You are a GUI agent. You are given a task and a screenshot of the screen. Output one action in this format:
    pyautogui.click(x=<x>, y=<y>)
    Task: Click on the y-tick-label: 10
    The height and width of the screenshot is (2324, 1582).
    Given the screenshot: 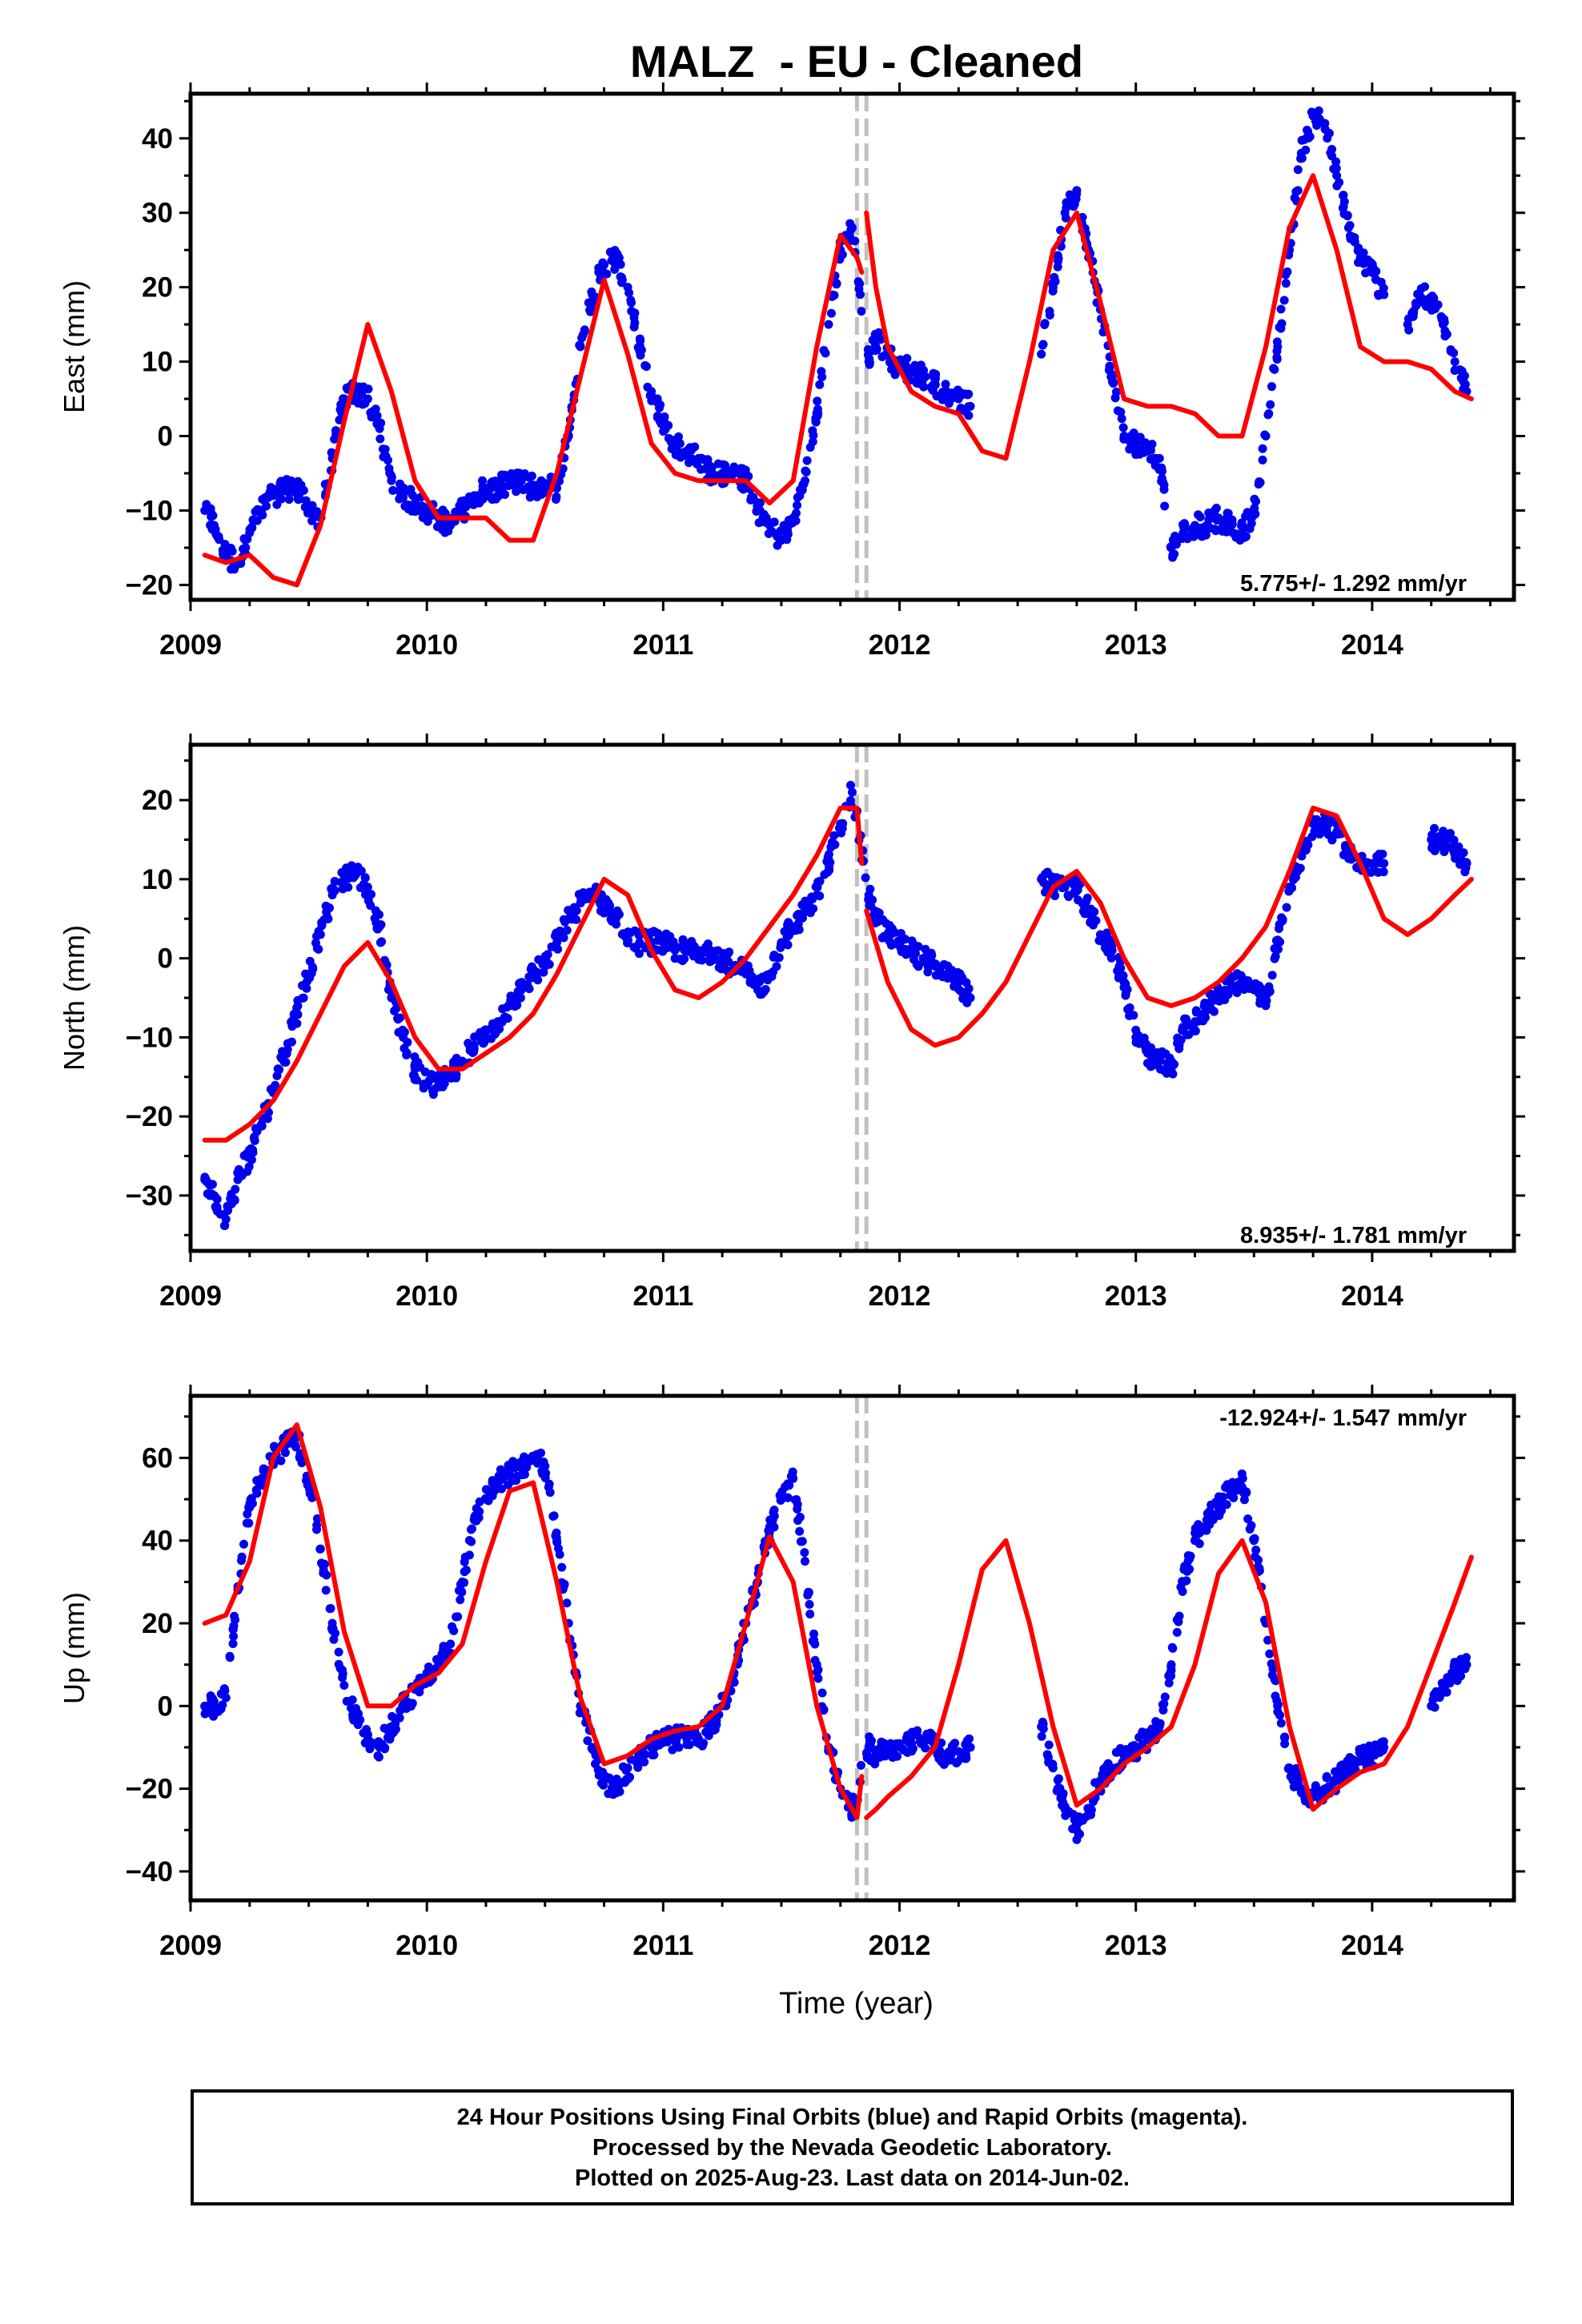 What is the action you would take?
    pyautogui.click(x=157, y=880)
    